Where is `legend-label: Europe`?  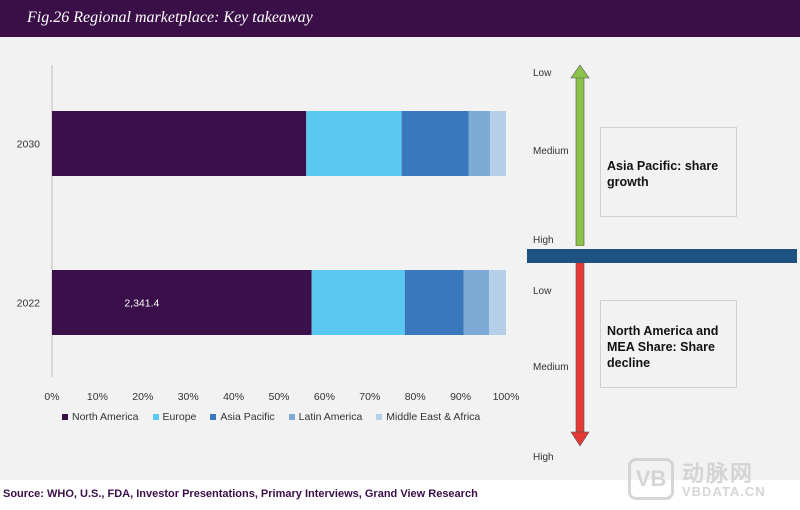 legend-label: Europe is located at coordinates (179, 417).